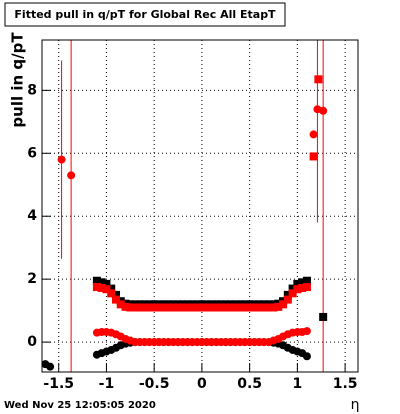 The width and height of the screenshot is (400, 414). Describe the element at coordinates (107, 384) in the screenshot. I see `x-tick-label: -1` at that location.